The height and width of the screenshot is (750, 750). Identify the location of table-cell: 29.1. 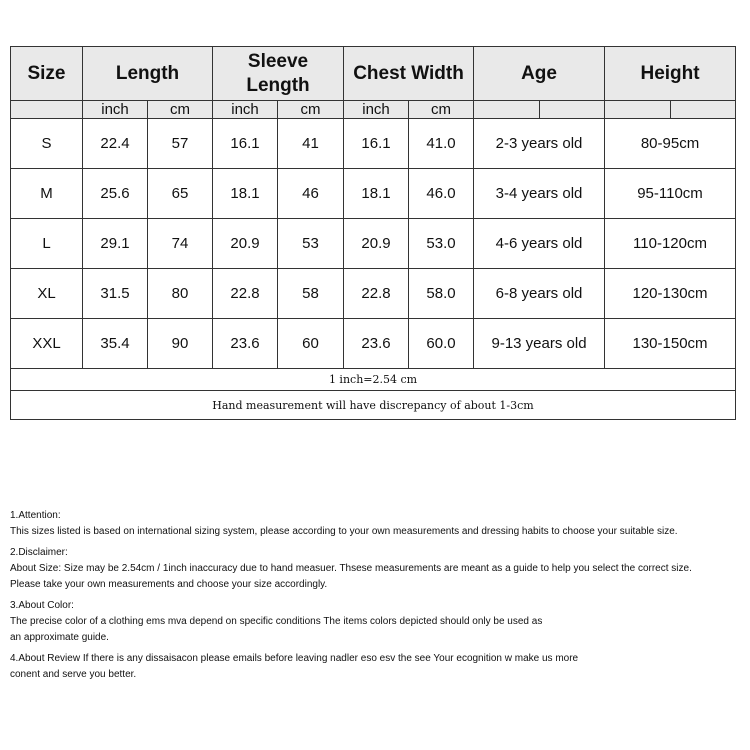
(115, 243).